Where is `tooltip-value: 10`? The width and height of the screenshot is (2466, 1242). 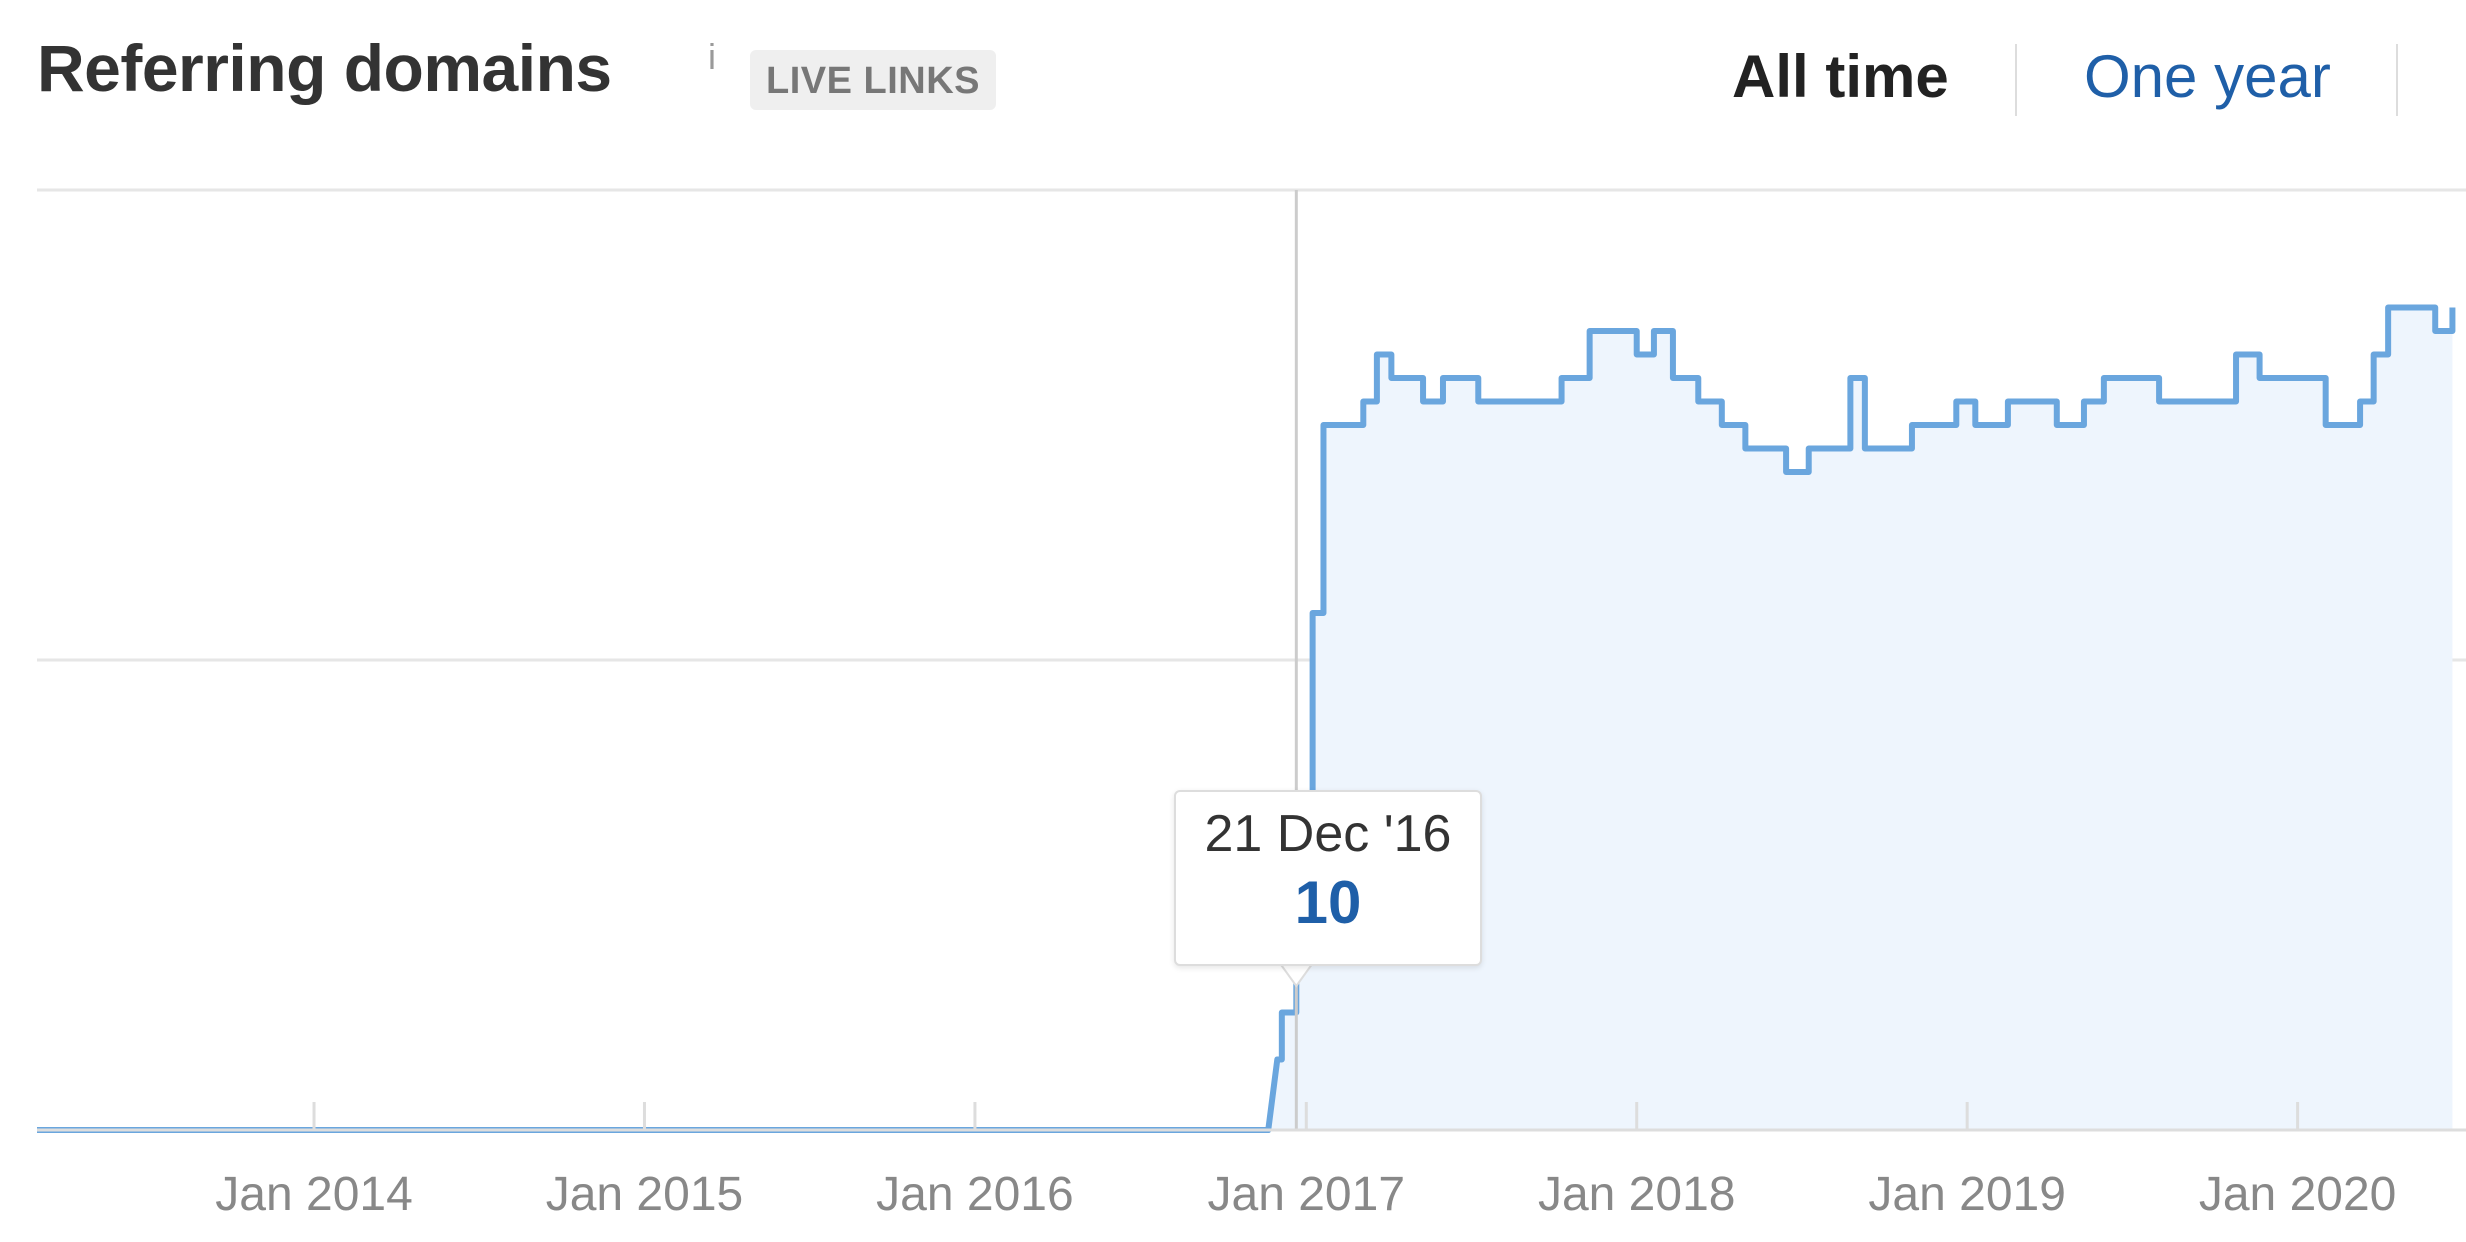 tooltip-value: 10 is located at coordinates (1328, 902).